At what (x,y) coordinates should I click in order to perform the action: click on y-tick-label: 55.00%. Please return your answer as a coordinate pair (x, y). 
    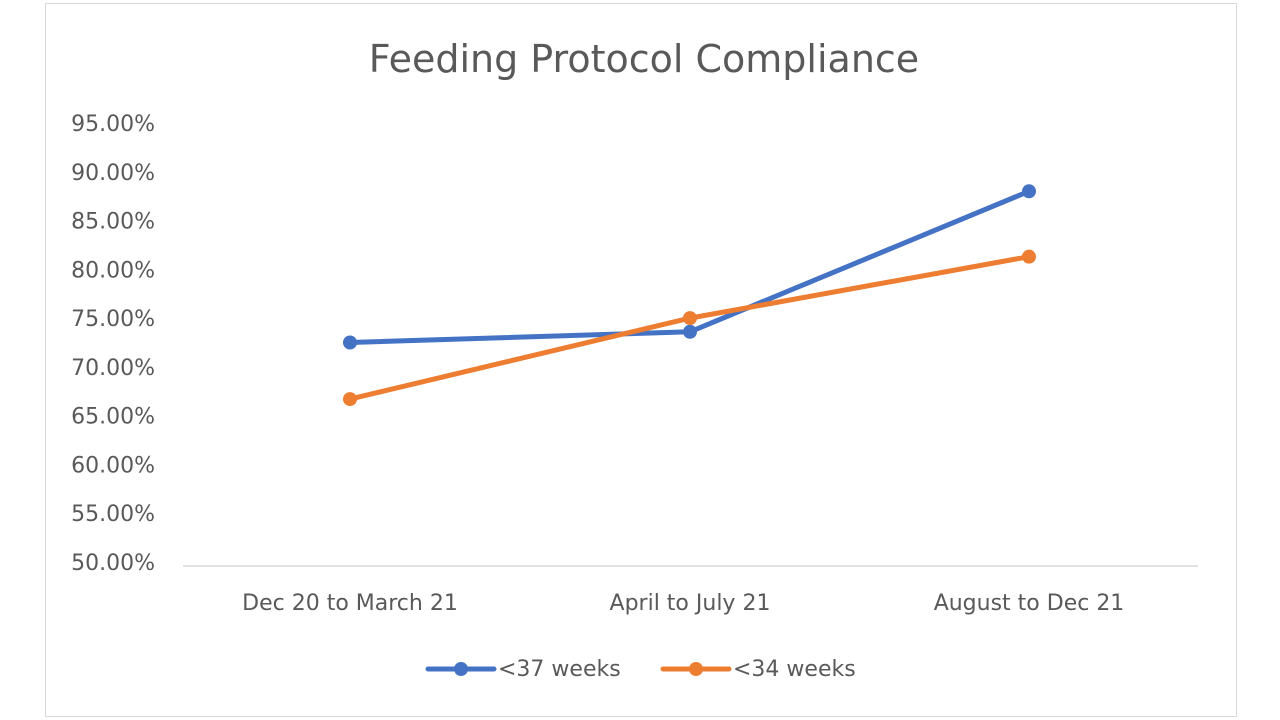
    Looking at the image, I should click on (113, 514).